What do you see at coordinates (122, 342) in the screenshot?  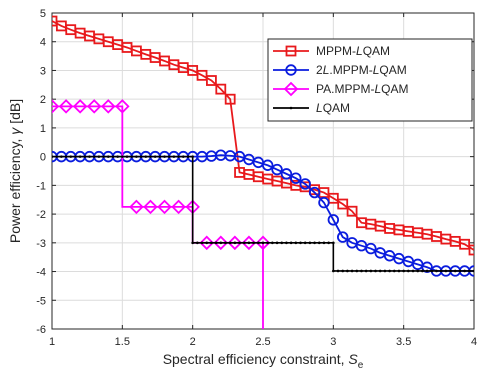 I see `x-tick-label: 1.5` at bounding box center [122, 342].